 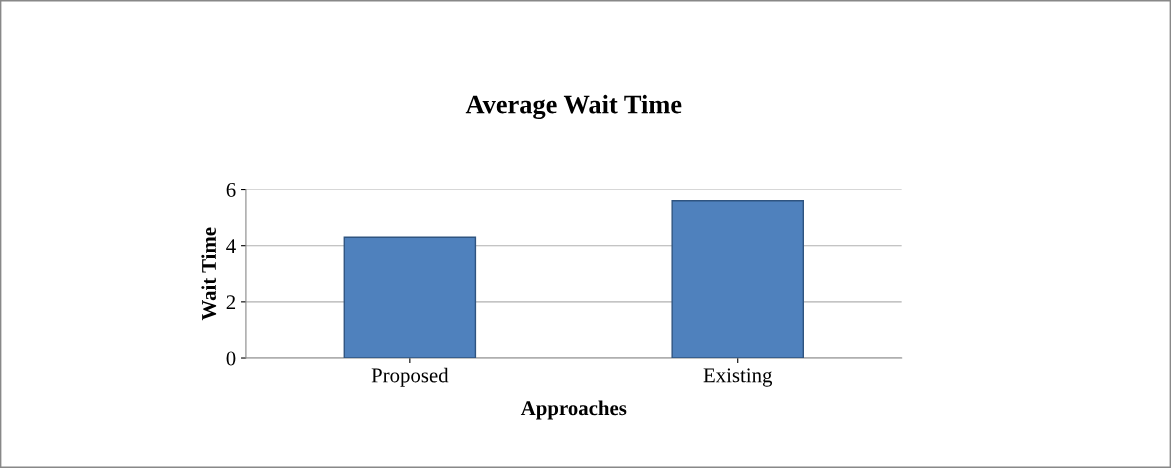 What do you see at coordinates (209, 274) in the screenshot?
I see `y-axis-title: Wait Time` at bounding box center [209, 274].